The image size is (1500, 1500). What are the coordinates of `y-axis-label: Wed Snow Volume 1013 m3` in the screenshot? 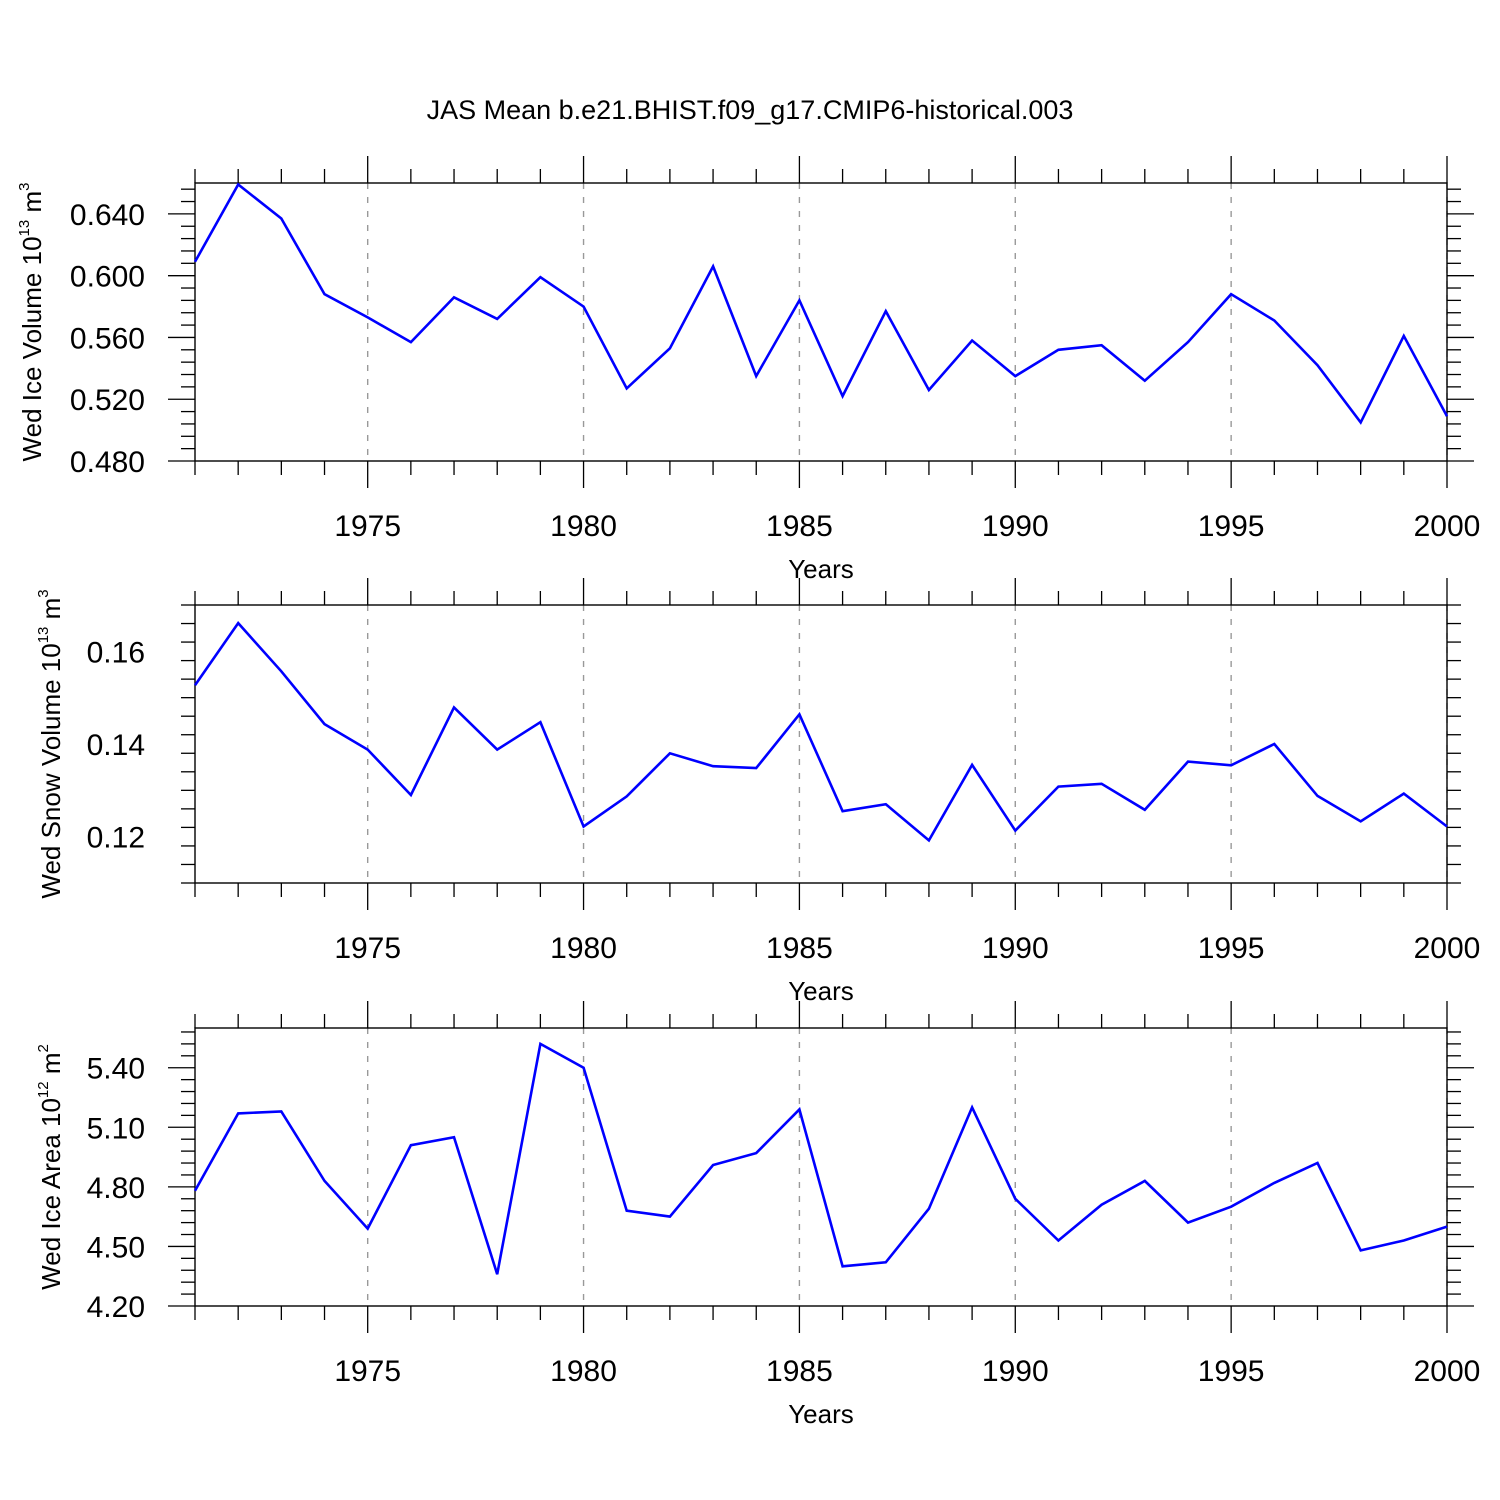 It's located at (50, 743).